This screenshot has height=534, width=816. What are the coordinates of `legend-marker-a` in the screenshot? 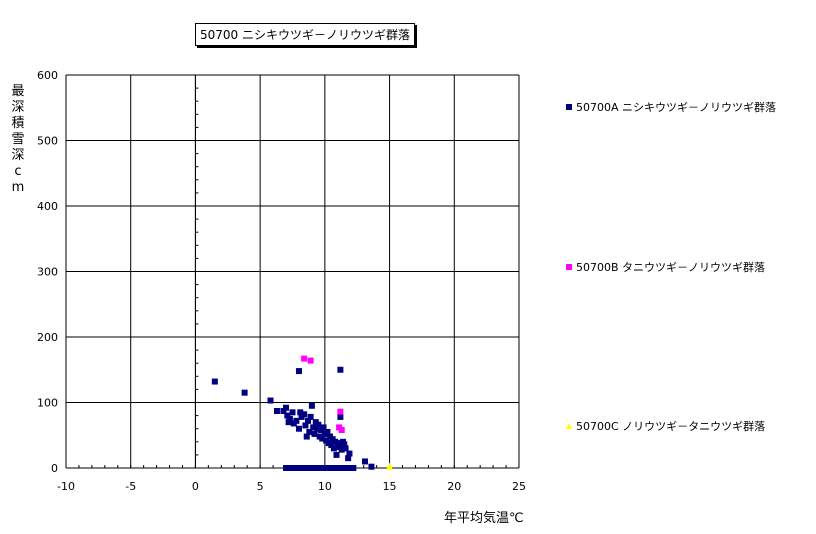 It's located at (569, 107).